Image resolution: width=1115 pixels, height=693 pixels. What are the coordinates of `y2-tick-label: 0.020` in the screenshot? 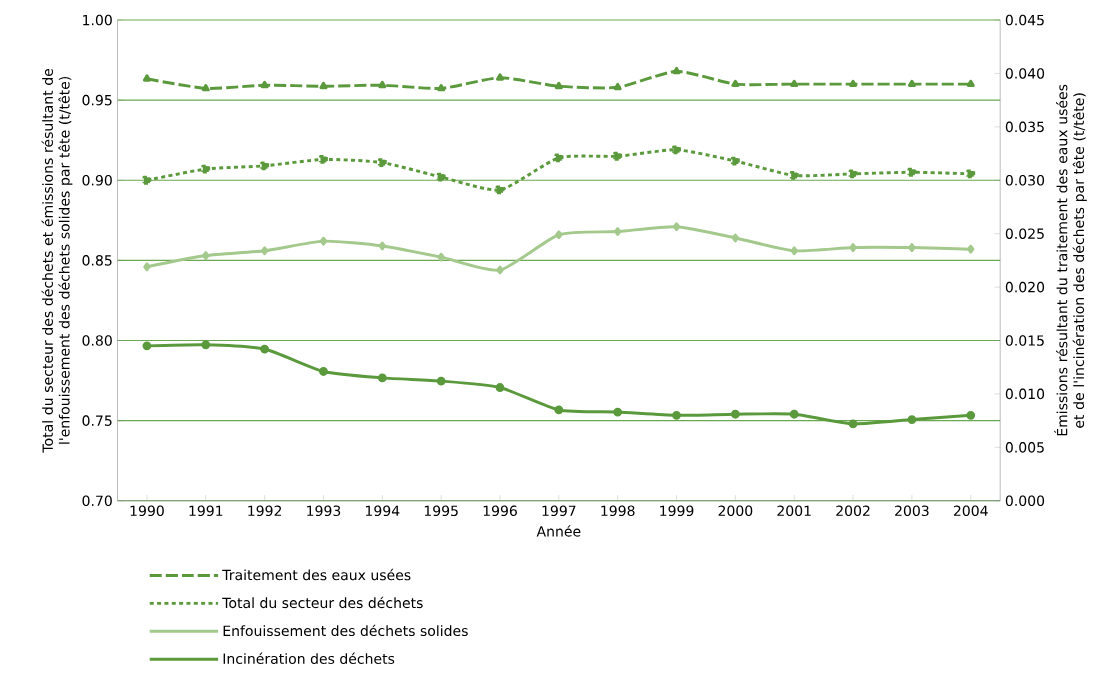 It's located at (1025, 287).